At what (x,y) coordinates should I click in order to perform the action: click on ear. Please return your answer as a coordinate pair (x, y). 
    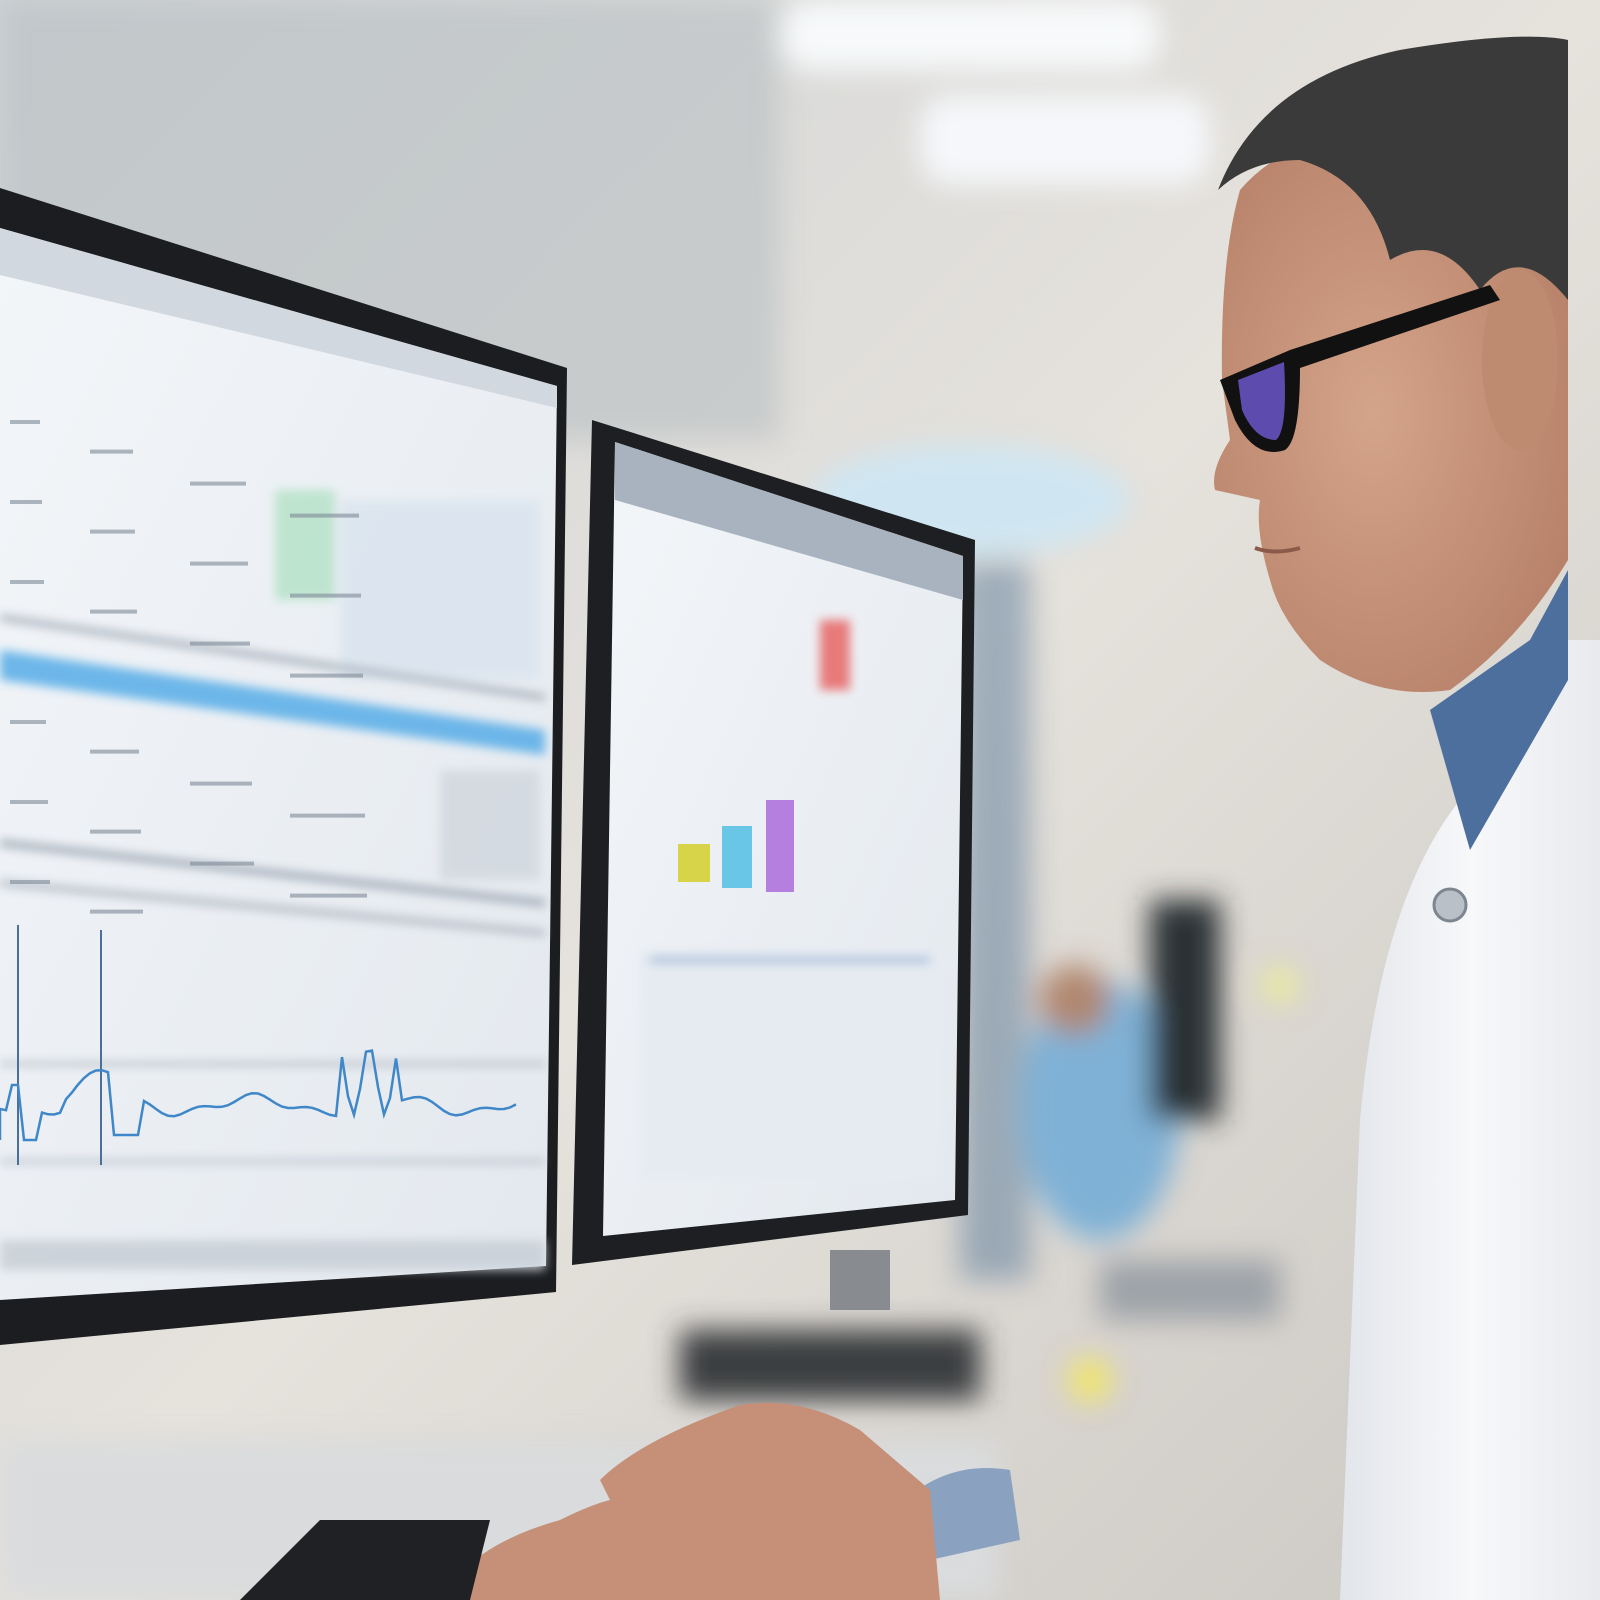
    Looking at the image, I should click on (1520, 360).